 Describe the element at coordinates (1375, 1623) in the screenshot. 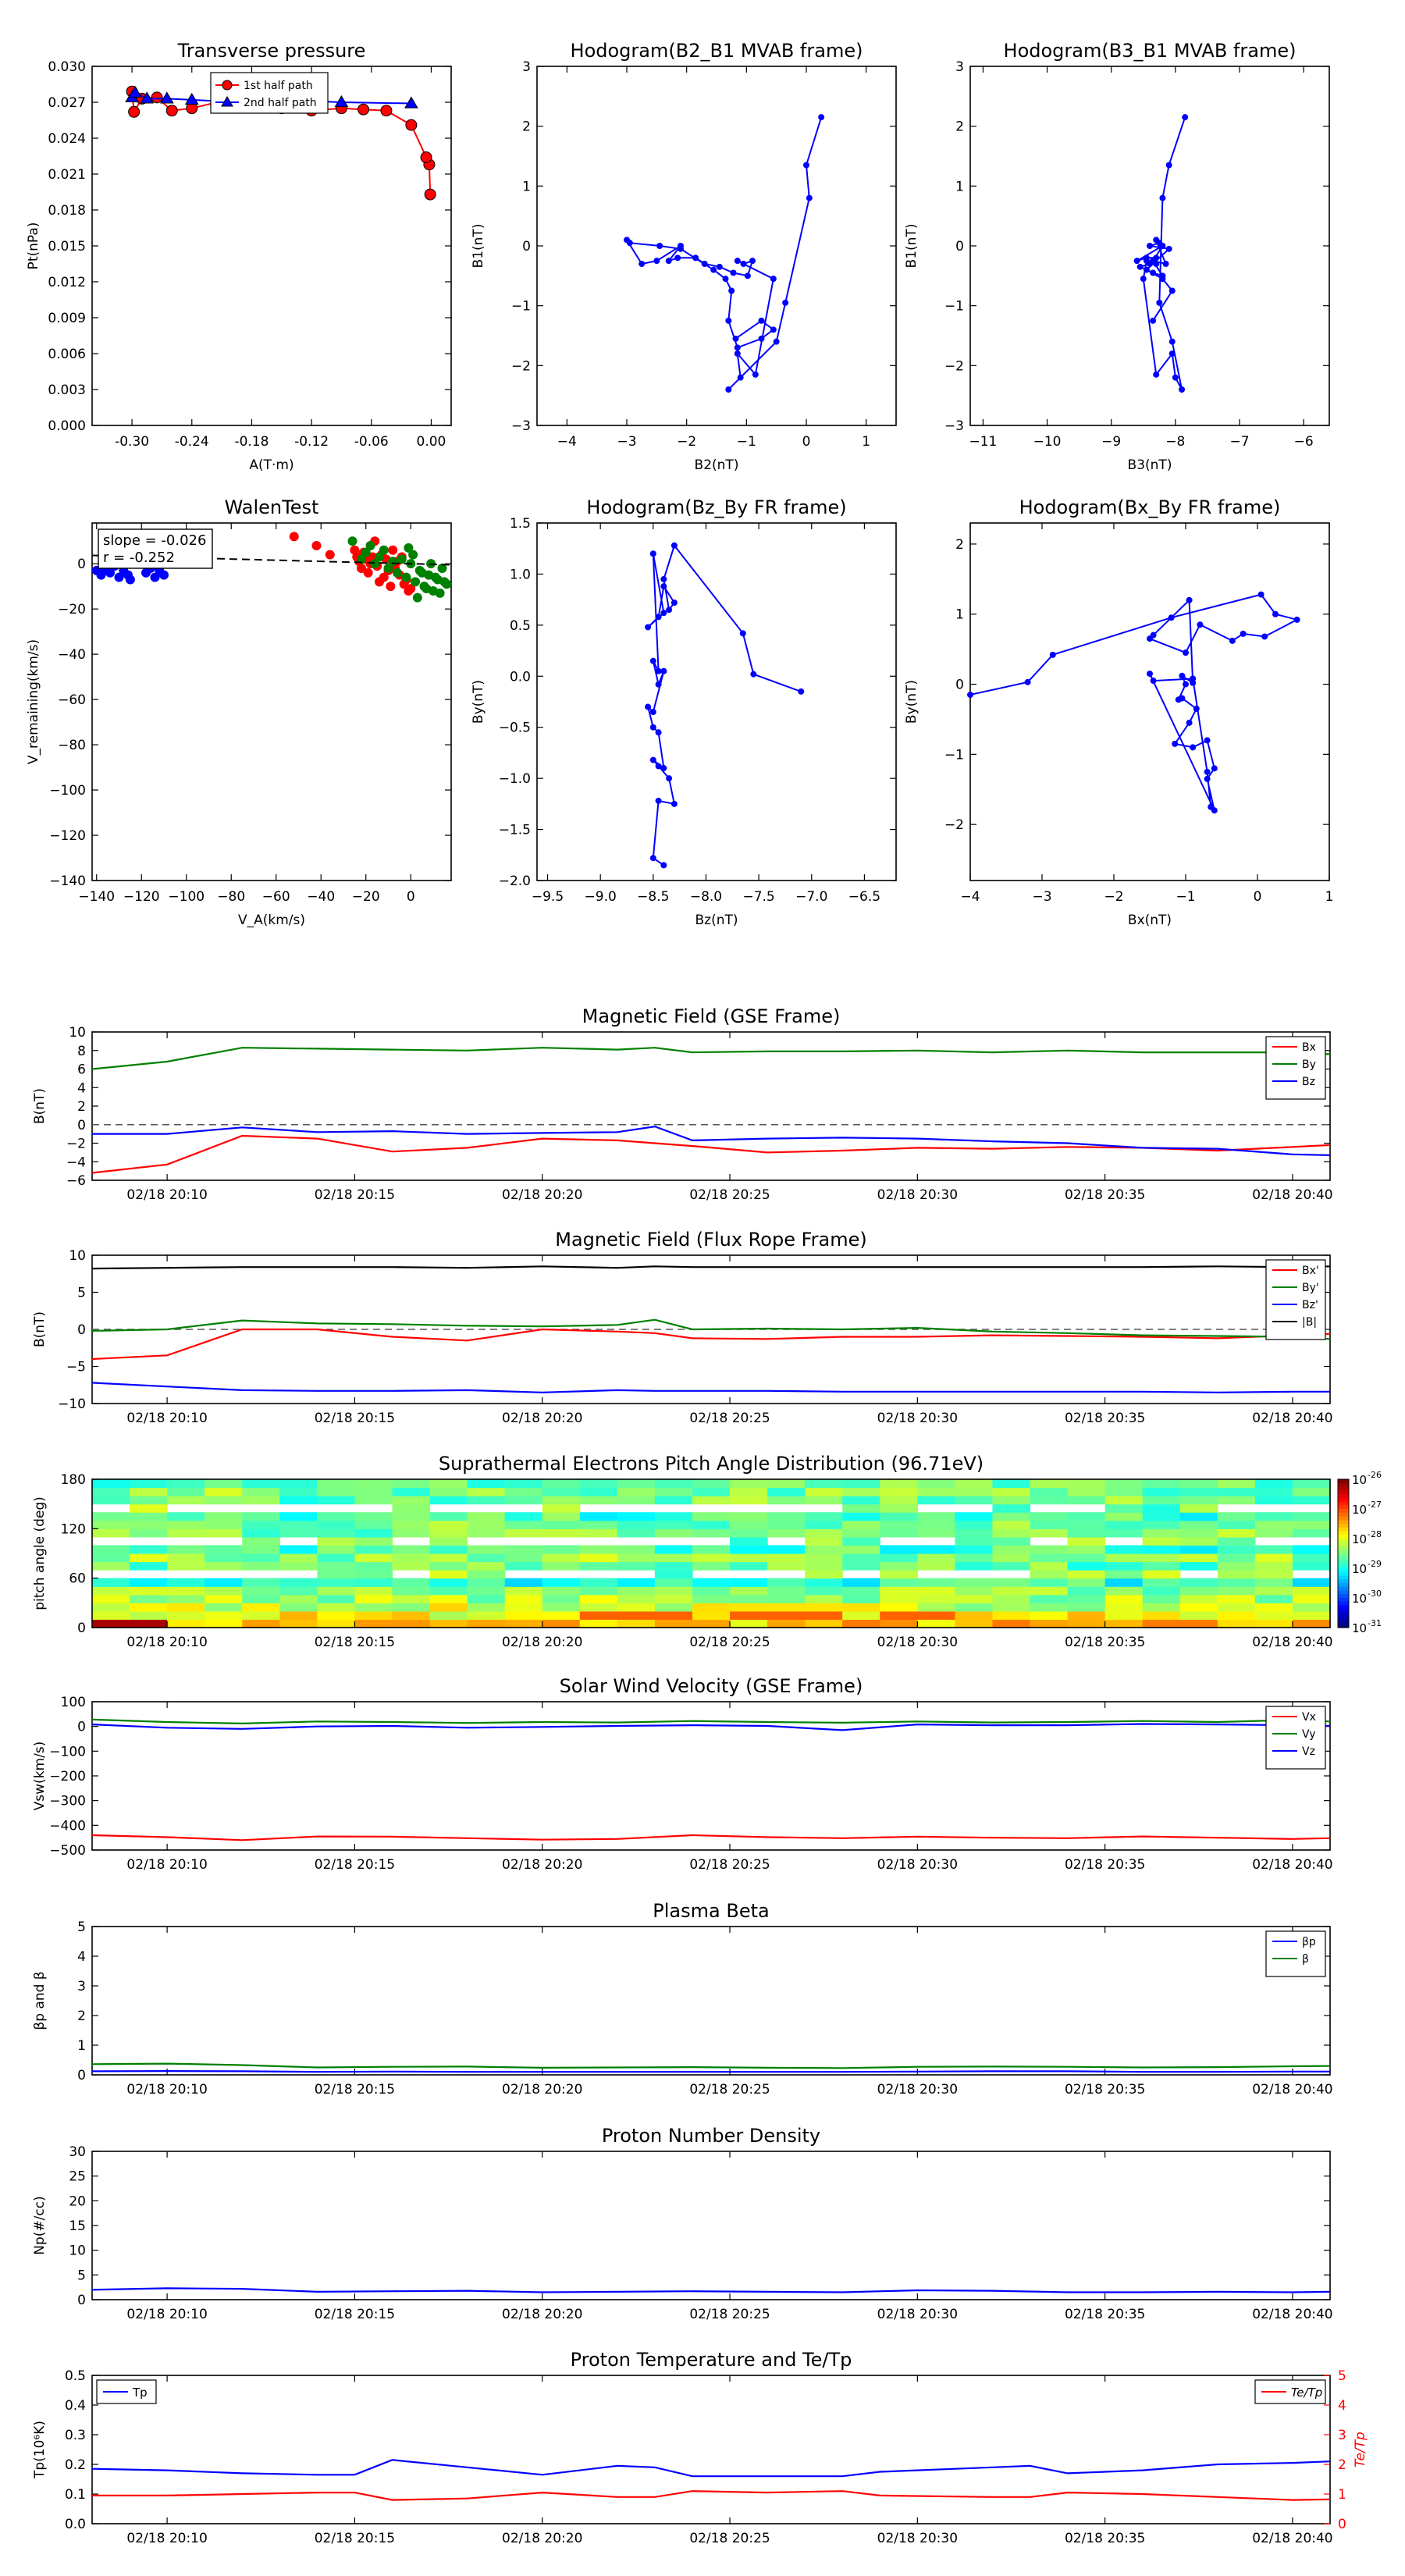

I see `colorbar-tick-exponent: -31` at that location.